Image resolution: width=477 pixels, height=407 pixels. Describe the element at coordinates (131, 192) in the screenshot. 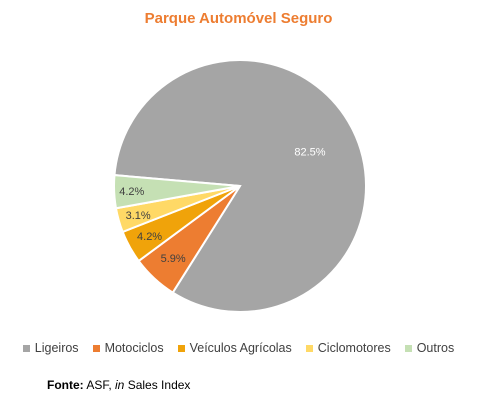

I see `data-label-outros: 4.2%` at that location.